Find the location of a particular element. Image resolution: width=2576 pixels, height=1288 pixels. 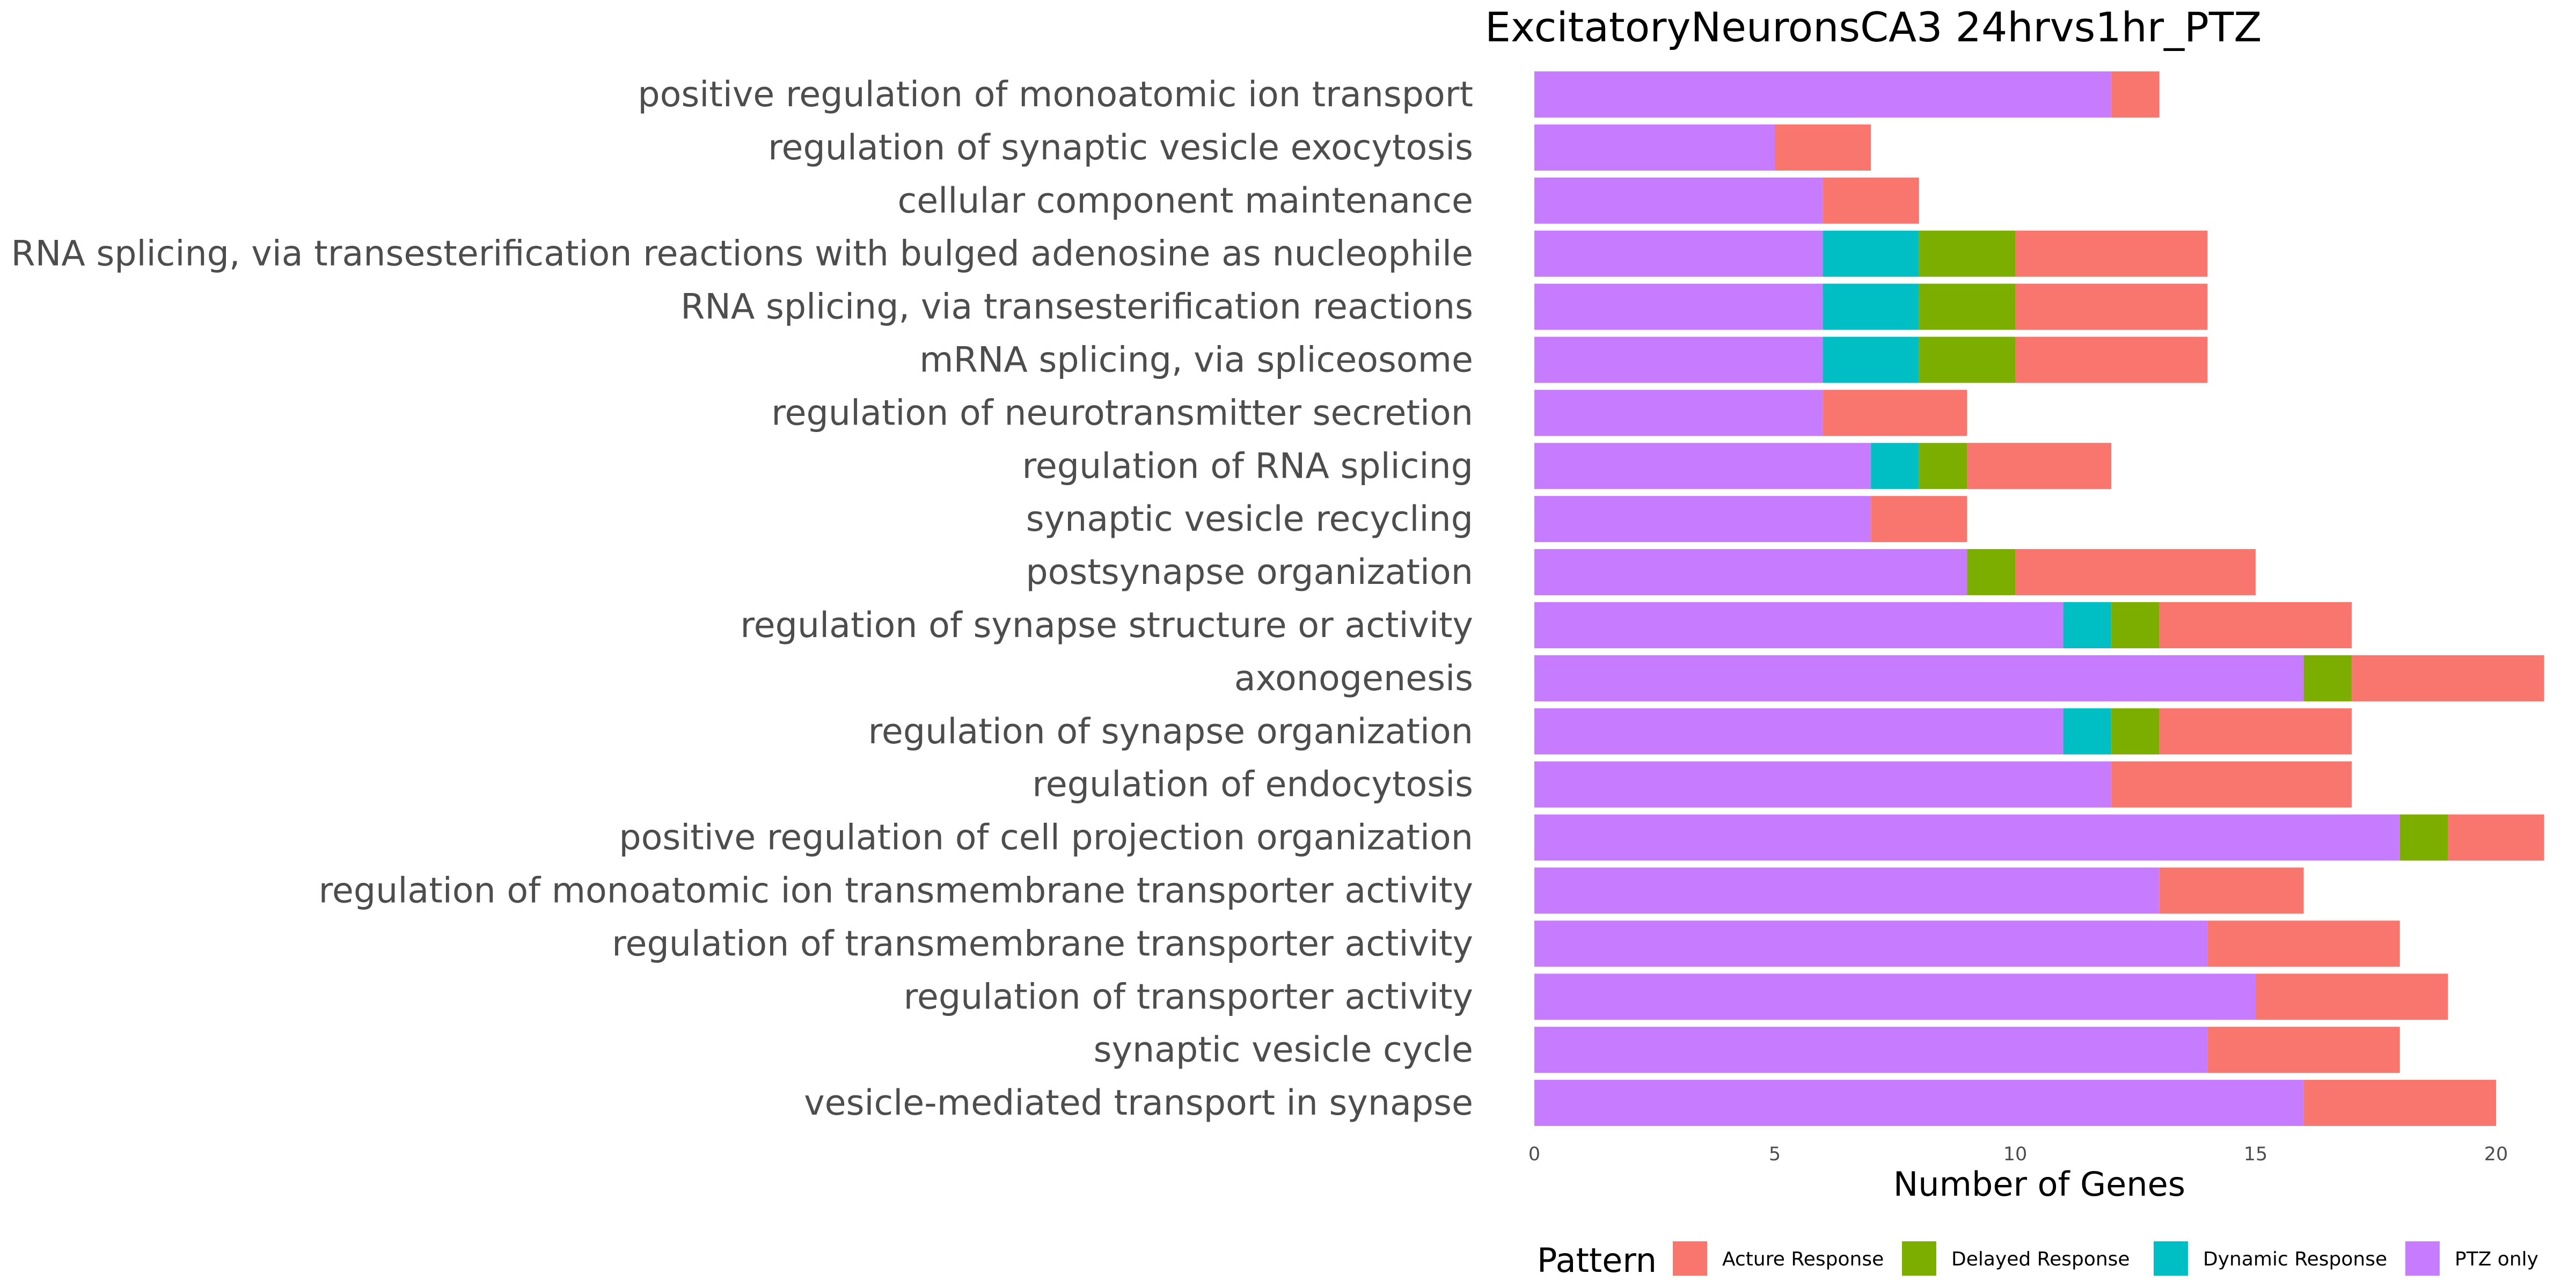

category-label: synaptic vesicle cycle is located at coordinates (1283, 1050).